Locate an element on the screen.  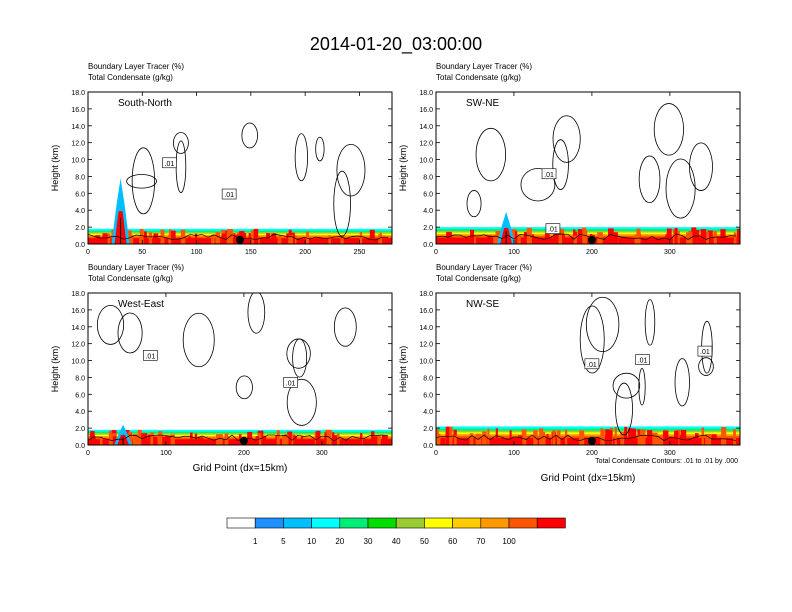
figure-title: 2014-01-20_03:00:00 is located at coordinates (396, 44).